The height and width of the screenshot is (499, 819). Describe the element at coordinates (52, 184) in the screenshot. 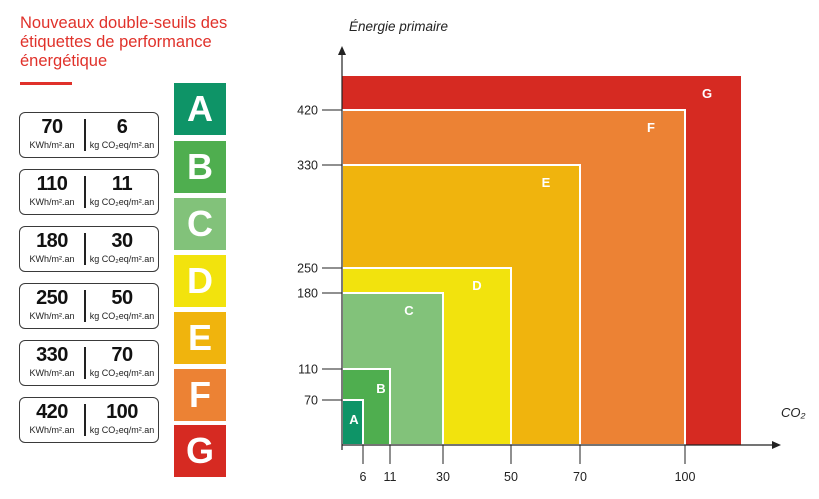

I see `energy-threshold: 110` at that location.